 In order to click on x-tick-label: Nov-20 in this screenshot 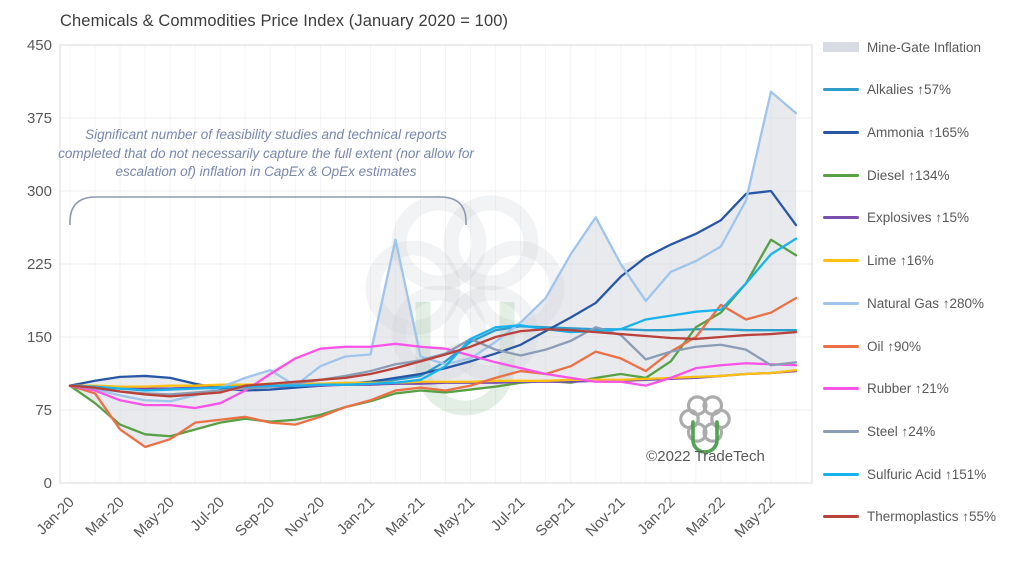, I will do `click(305, 517)`.